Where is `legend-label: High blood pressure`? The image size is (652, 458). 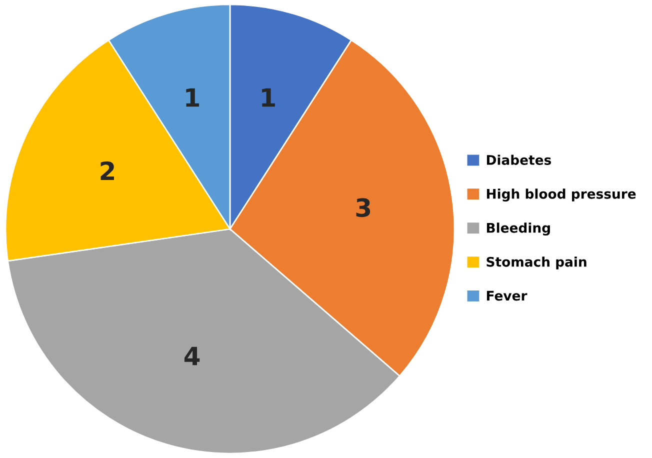
legend-label: High blood pressure is located at coordinates (561, 195).